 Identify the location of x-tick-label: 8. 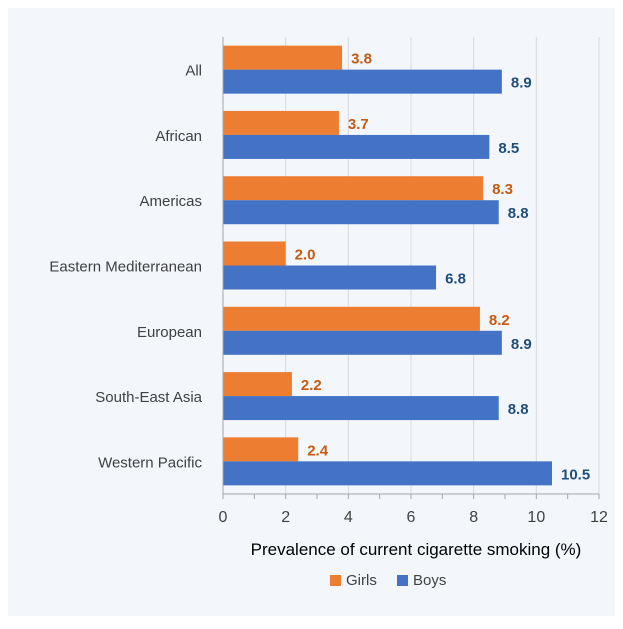
(473, 517).